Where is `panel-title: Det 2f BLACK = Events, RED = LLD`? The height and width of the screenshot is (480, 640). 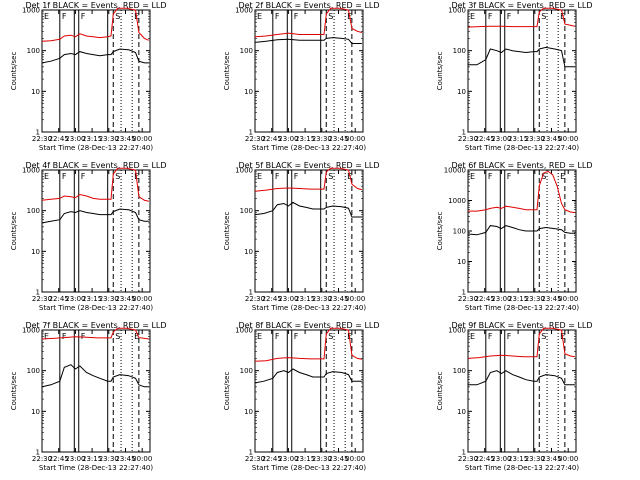
panel-title: Det 2f BLACK = Events, RED = LLD is located at coordinates (308, 5).